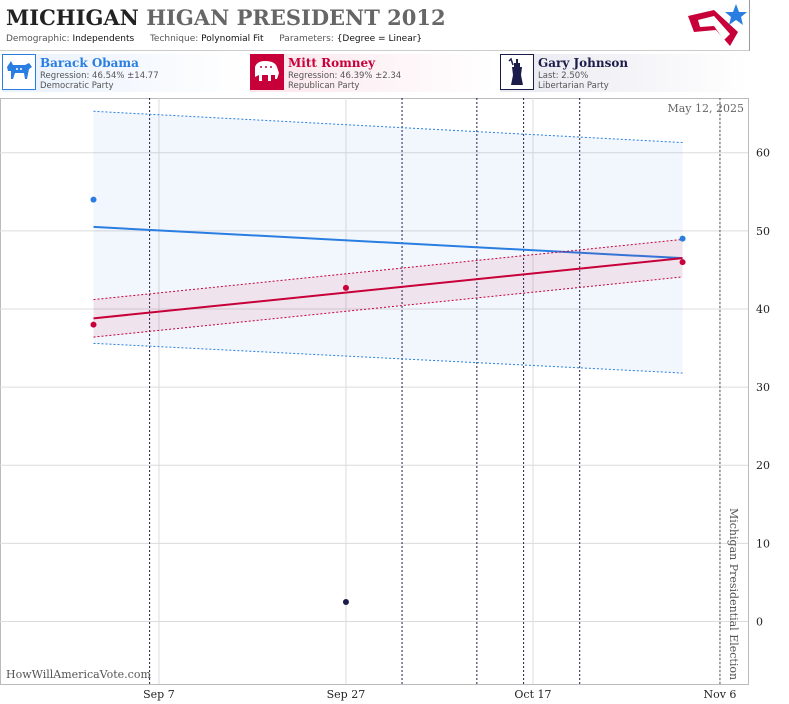  I want to click on parameters-label: Parameters:, so click(306, 39).